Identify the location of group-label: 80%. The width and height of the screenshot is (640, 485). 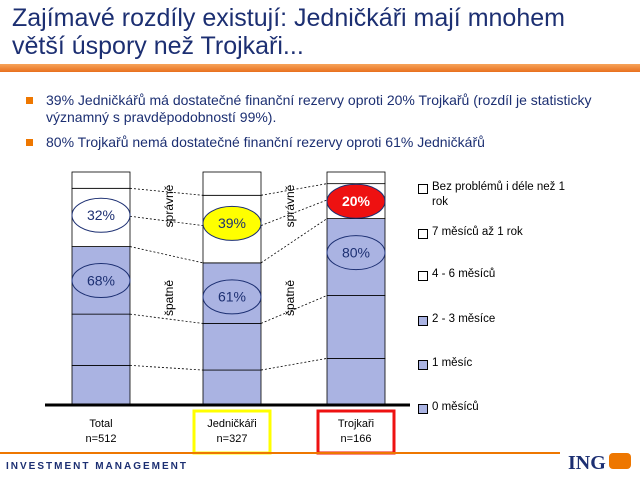
(356, 252).